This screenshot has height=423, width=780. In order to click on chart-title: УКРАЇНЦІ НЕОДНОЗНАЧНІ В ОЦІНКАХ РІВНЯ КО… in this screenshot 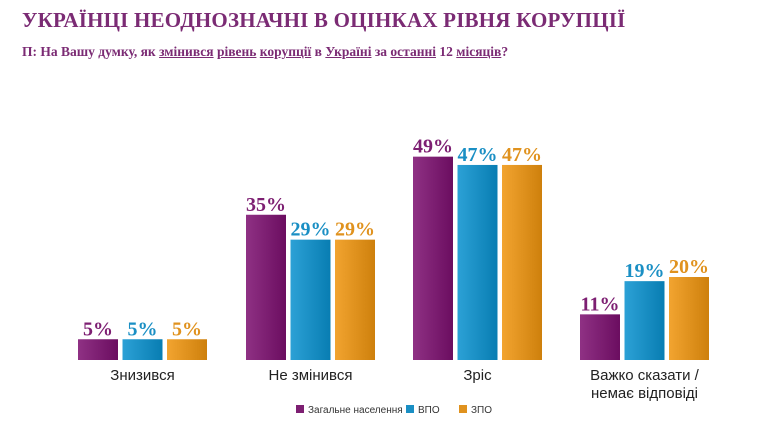, I will do `click(324, 20)`.